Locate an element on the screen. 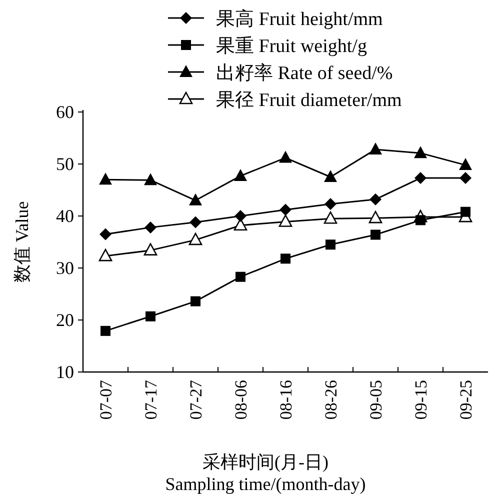 This screenshot has height=494, width=489. x-tick-label: 07-27 is located at coordinates (196, 400).